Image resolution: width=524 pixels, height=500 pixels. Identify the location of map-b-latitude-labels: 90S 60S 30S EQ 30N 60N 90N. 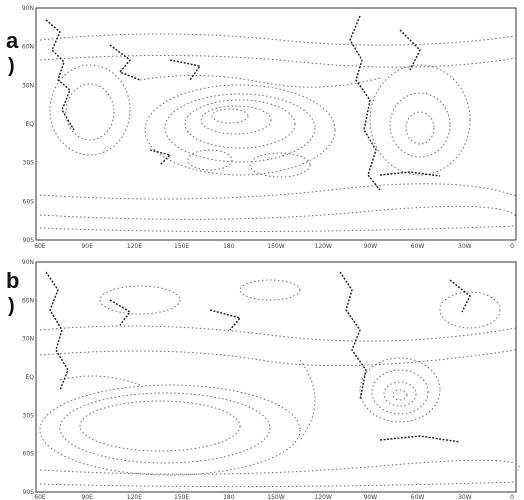
(28, 377).